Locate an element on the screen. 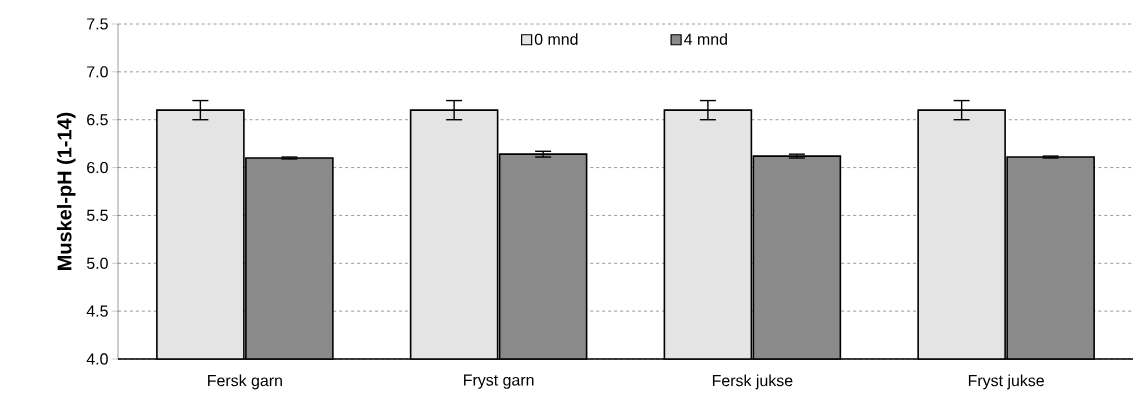 This screenshot has width=1133, height=410. x-tick-label: Fersk garn is located at coordinates (245, 382).